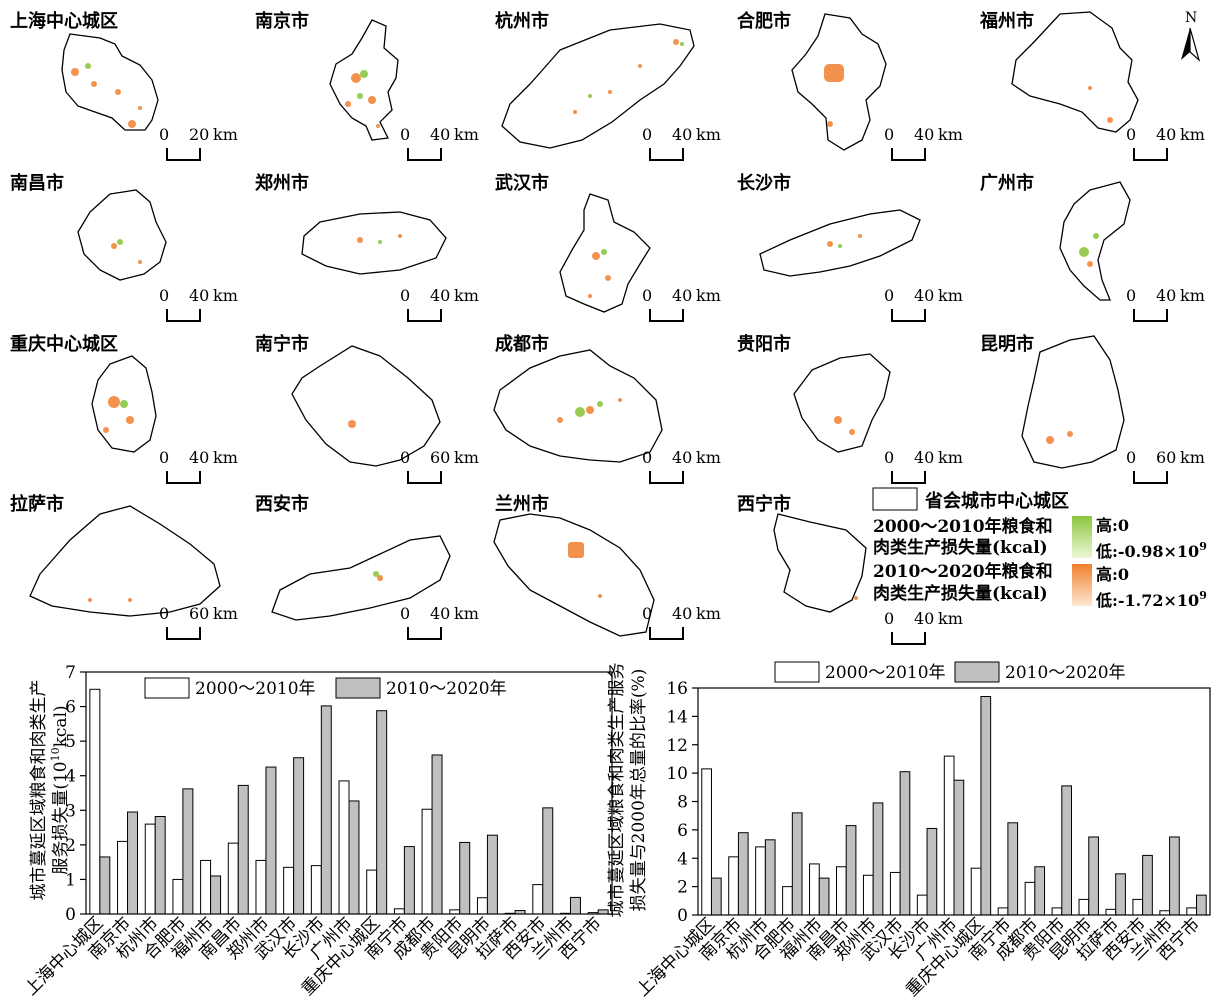  Describe the element at coordinates (70, 673) in the screenshot. I see `y-tick-label: 7` at that location.